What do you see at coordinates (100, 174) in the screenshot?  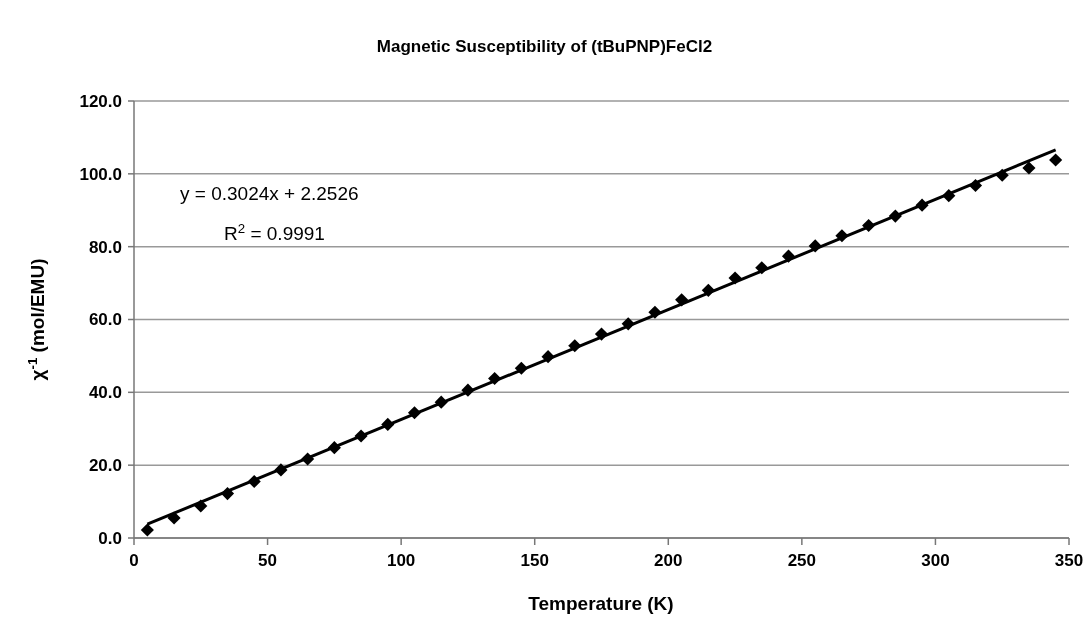 I see `y-tick-label: 100.0` at bounding box center [100, 174].